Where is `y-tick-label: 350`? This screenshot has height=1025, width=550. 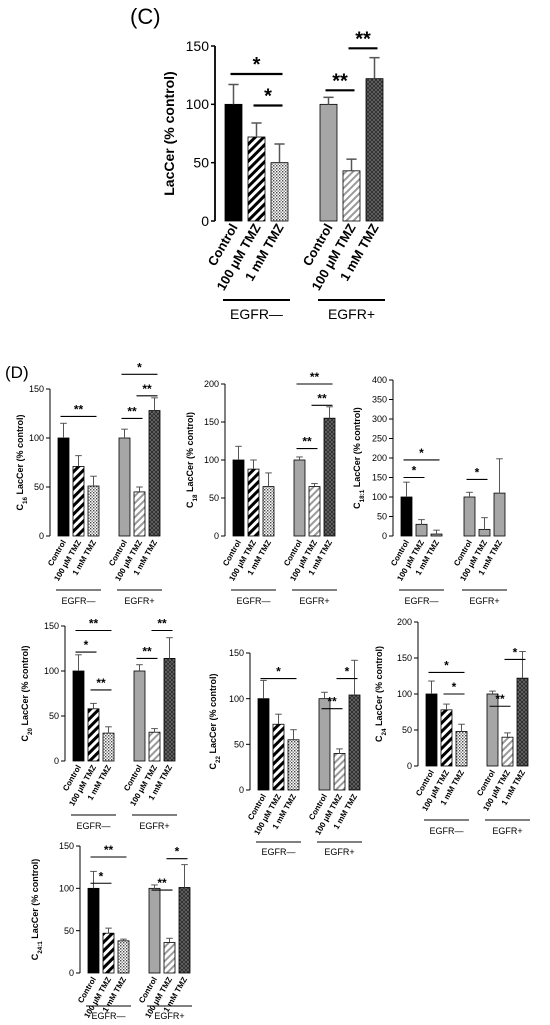 y-tick-label: 350 is located at coordinates (379, 400).